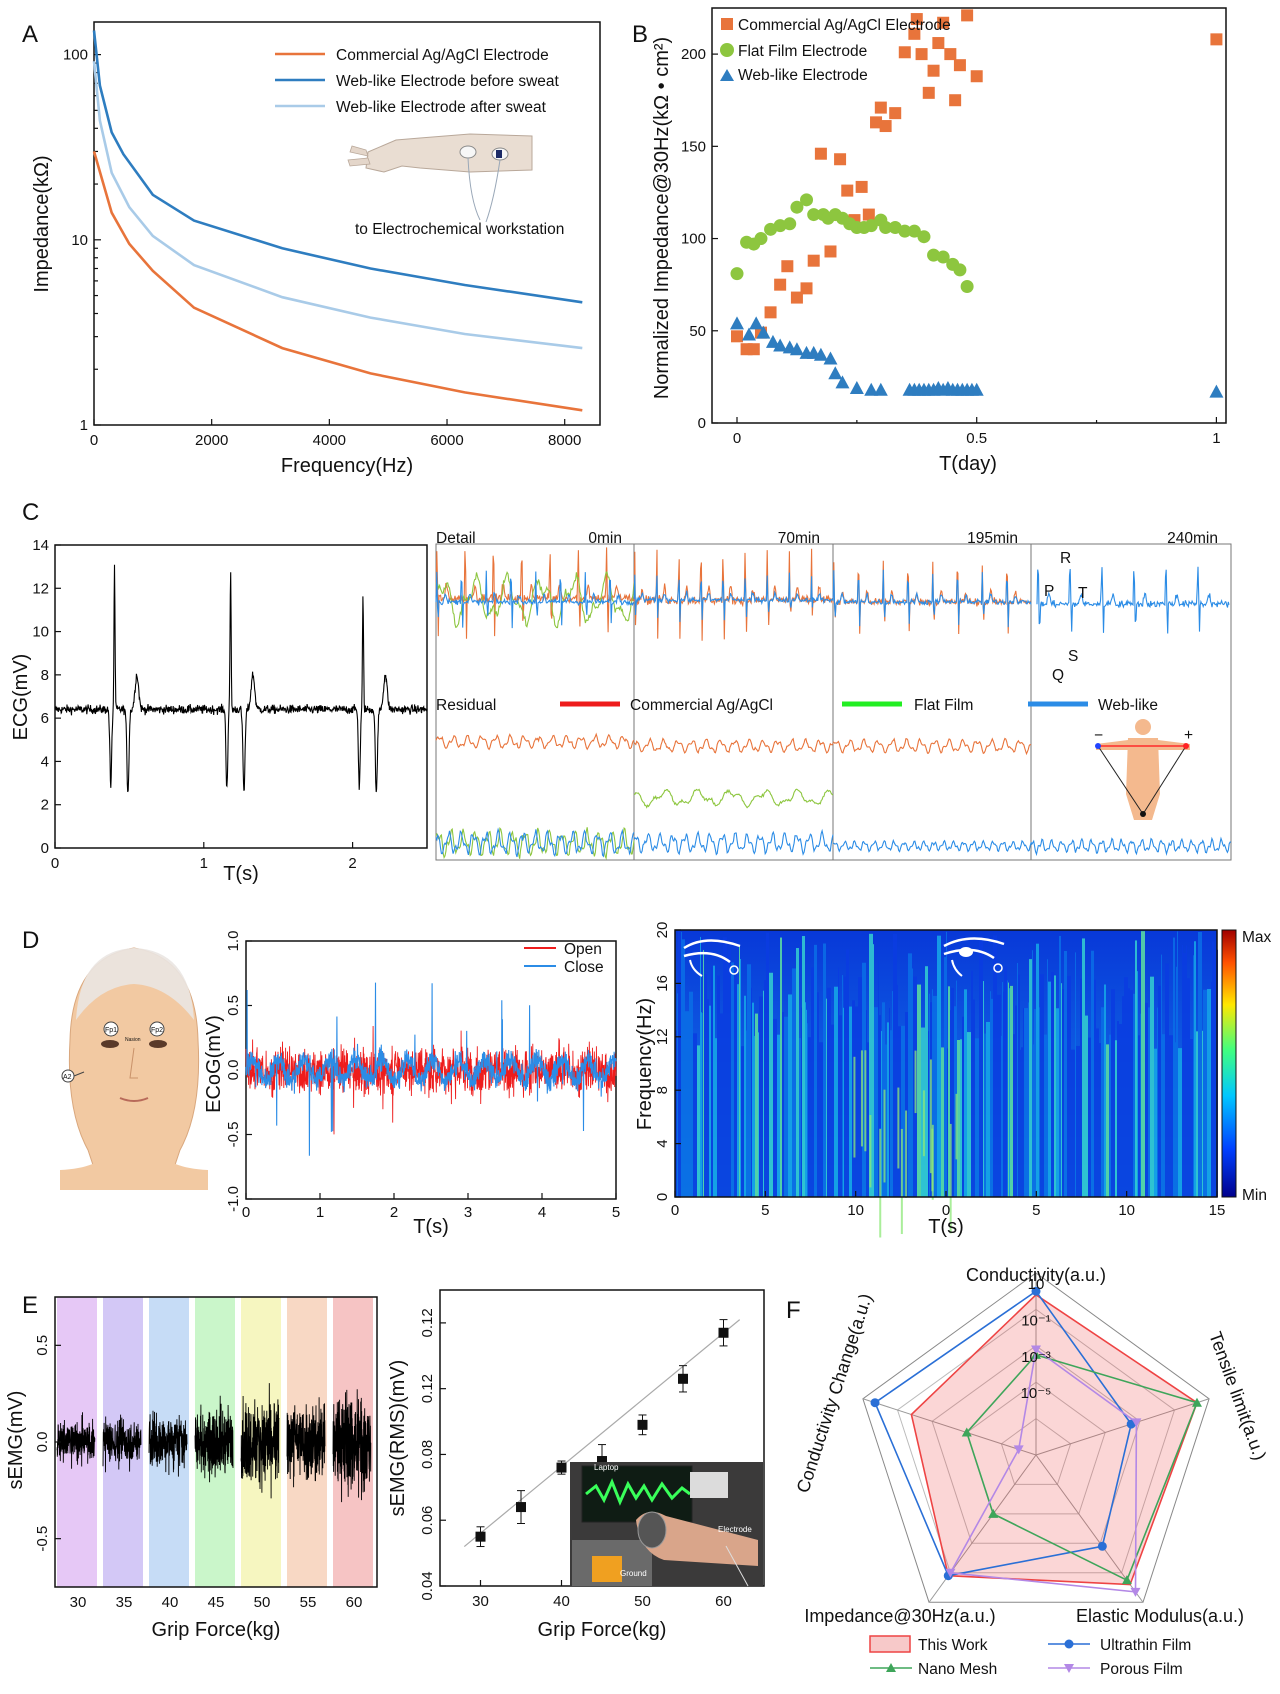 This screenshot has height=1694, width=1280. Describe the element at coordinates (727, 75) in the screenshot. I see `legend-marker-web-like` at that location.